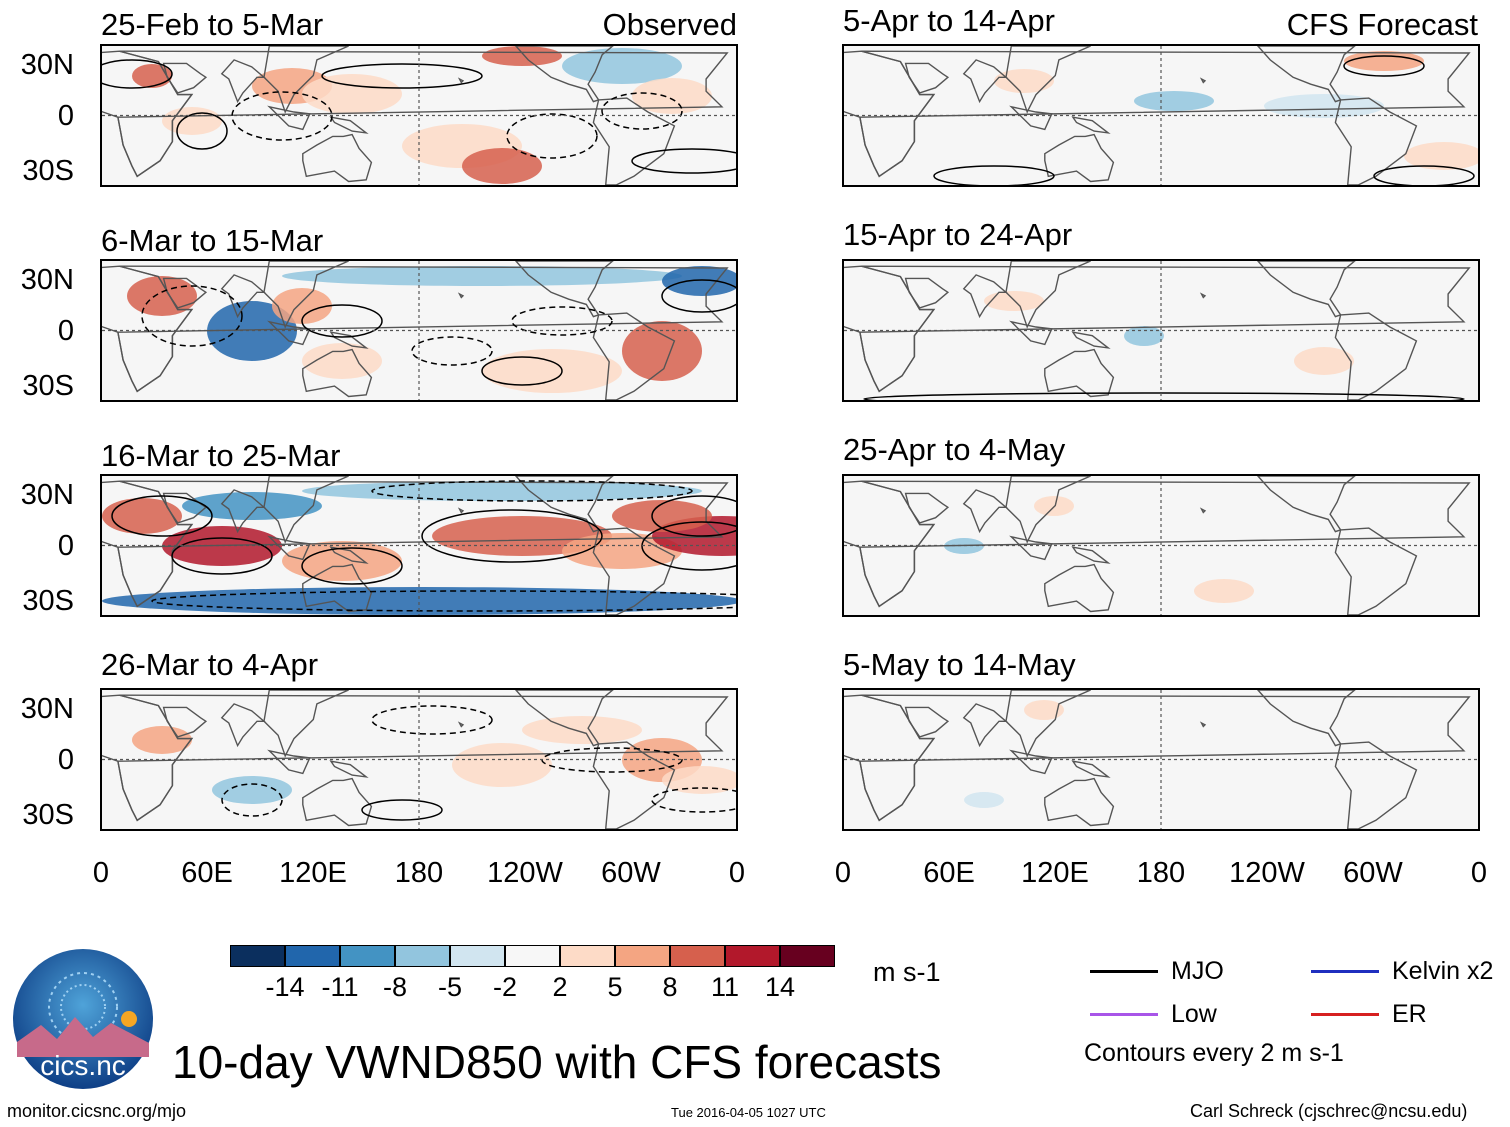 The width and height of the screenshot is (1510, 1127). I want to click on cics-logo: cics.nc, so click(83, 1019).